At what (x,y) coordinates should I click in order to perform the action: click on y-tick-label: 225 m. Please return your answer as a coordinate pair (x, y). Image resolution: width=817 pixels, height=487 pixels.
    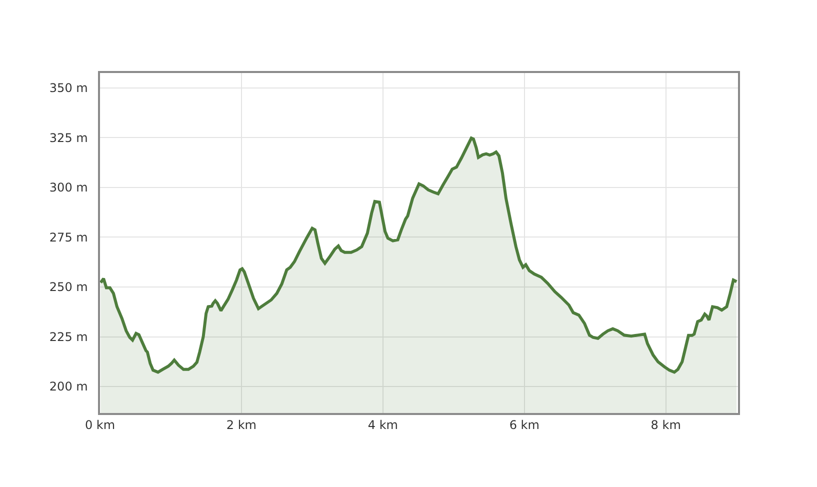
    Looking at the image, I should click on (68, 337).